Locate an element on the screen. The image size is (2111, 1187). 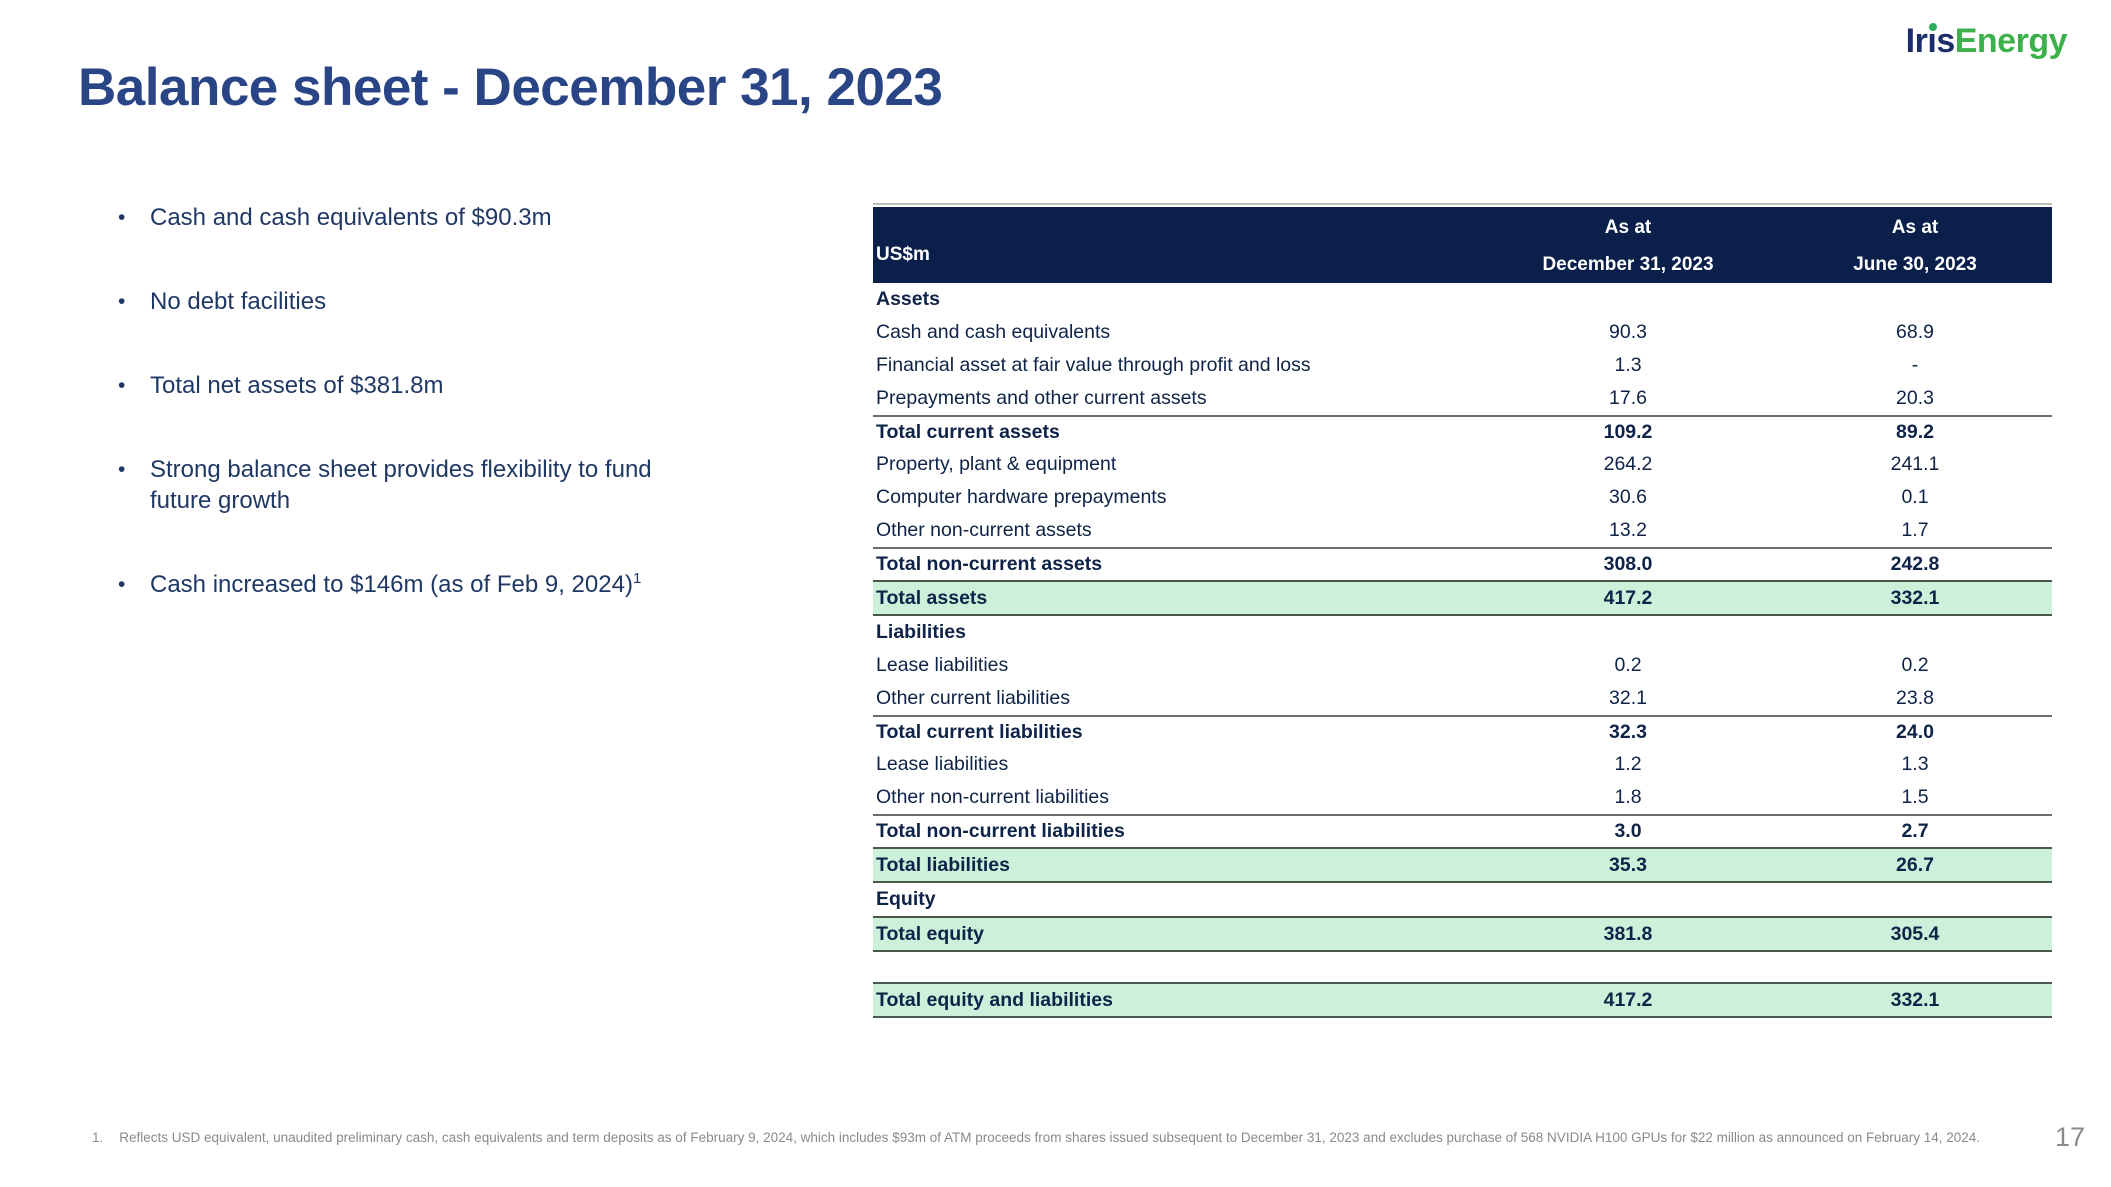
row-value-june: 1.3 is located at coordinates (1915, 764).